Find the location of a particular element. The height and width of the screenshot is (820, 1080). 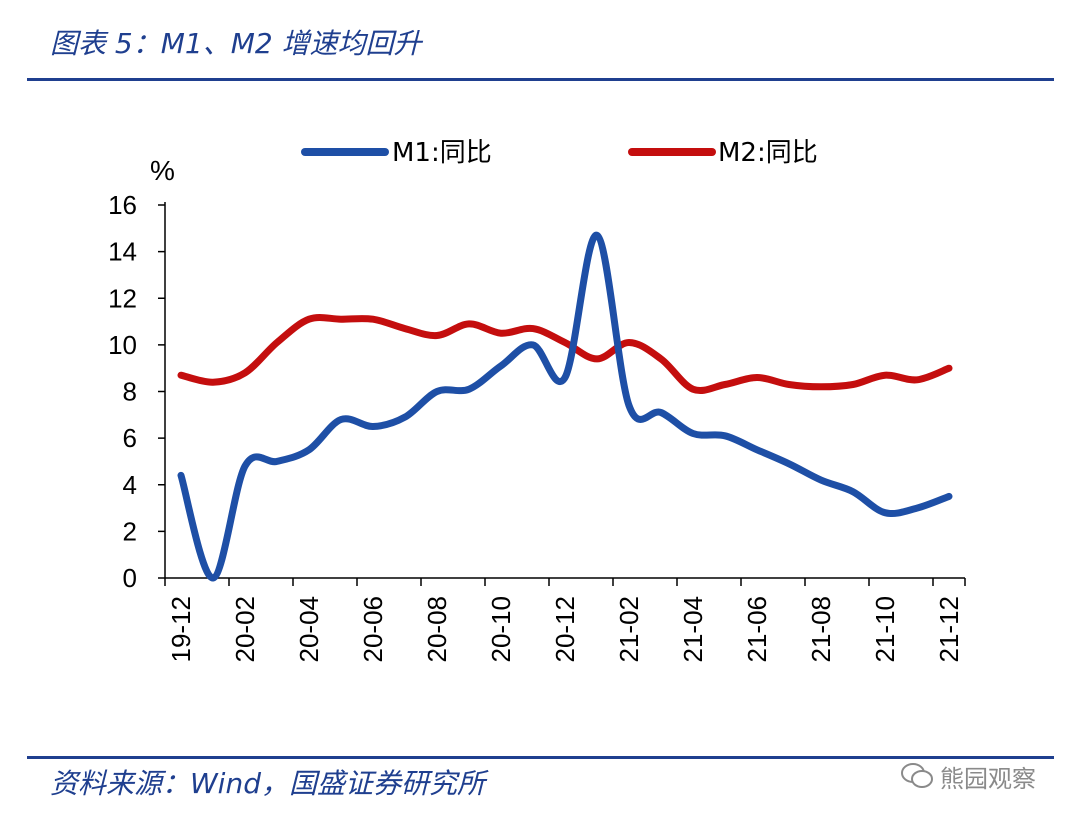

x-tick-label: 20-04 is located at coordinates (309, 629).